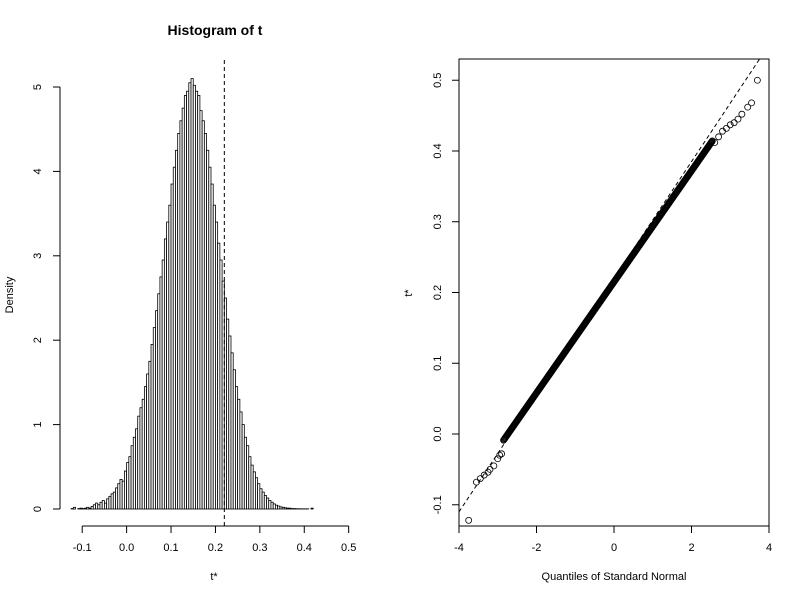 This screenshot has width=800, height=600. What do you see at coordinates (438, 363) in the screenshot?
I see `qq-y-tick-label: 0.1` at bounding box center [438, 363].